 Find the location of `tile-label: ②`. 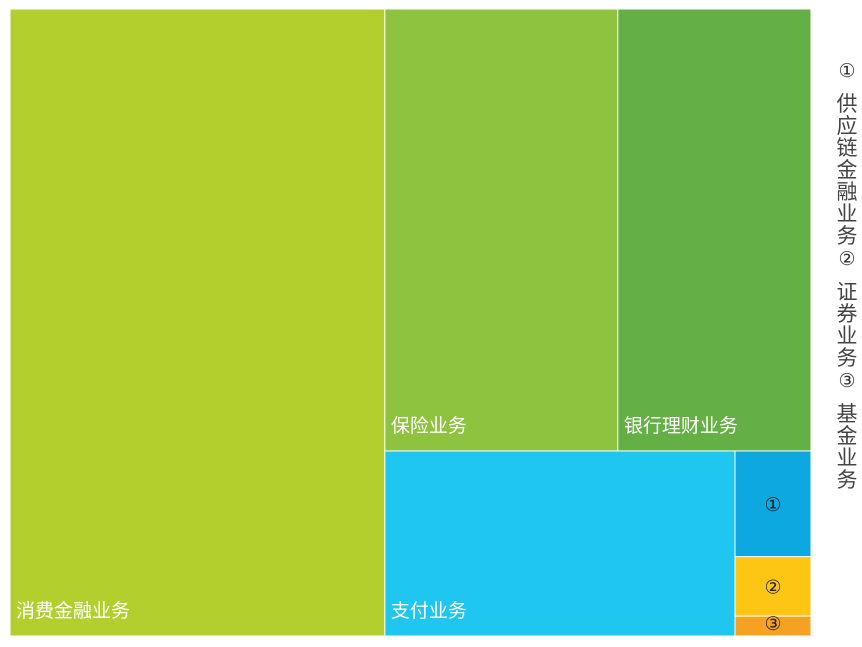

tile-label: ② is located at coordinates (772, 587).